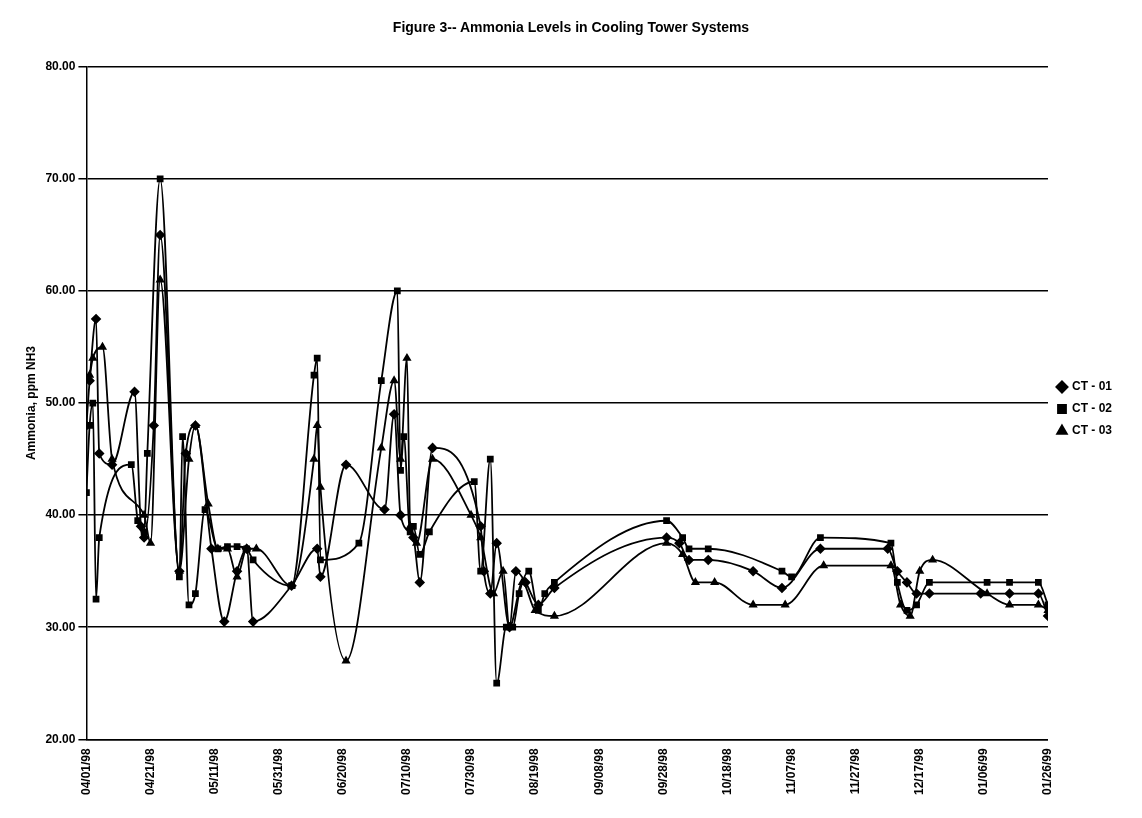 This screenshot has width=1142, height=818. I want to click on y-tick-label: 30.00, so click(60, 626).